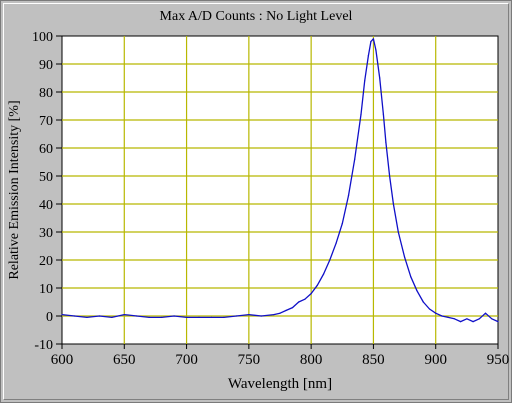  Describe the element at coordinates (46, 289) in the screenshot. I see `y-tick-label: 10` at that location.